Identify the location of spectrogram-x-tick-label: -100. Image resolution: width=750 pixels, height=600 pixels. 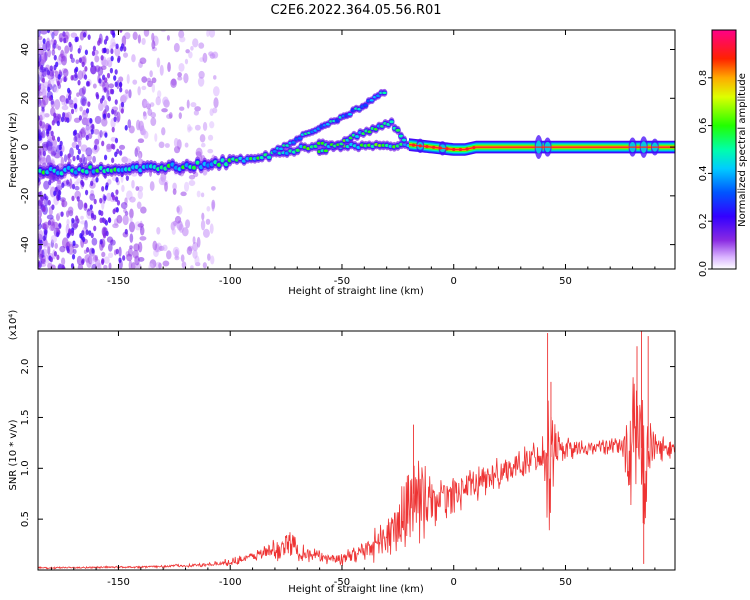
(230, 281).